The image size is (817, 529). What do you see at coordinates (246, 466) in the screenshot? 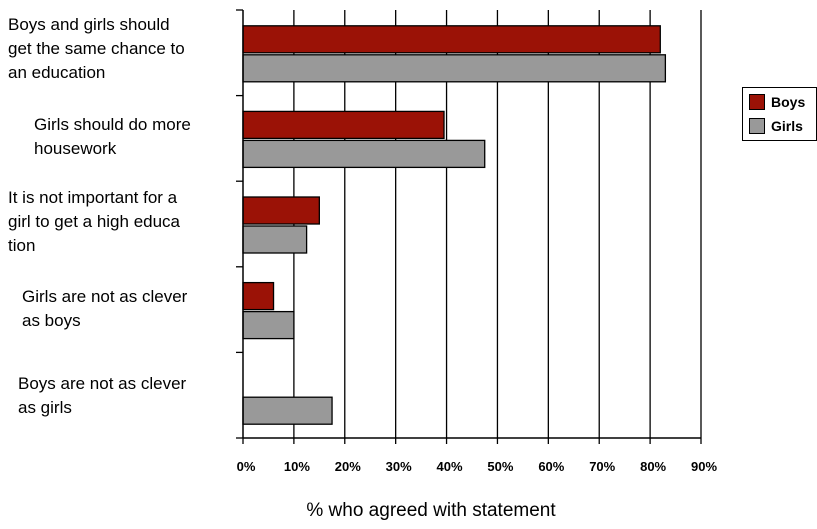
I see `x-tick-label: 0%` at bounding box center [246, 466].